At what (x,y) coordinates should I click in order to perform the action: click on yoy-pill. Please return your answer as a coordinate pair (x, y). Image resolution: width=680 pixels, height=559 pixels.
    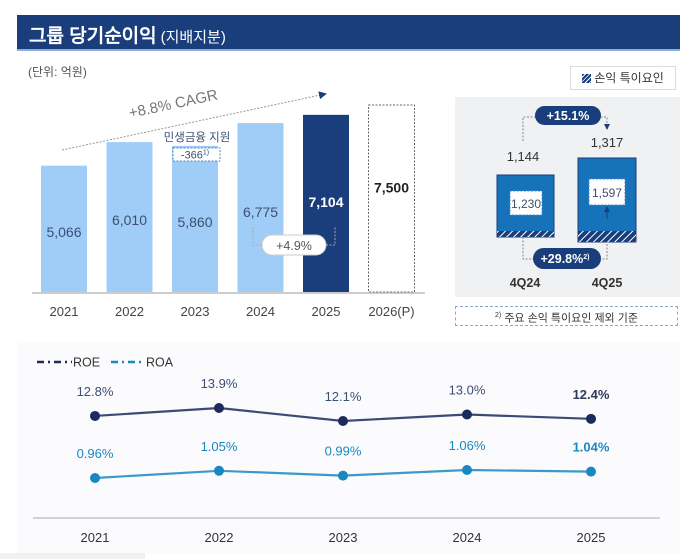
    Looking at the image, I should click on (294, 245).